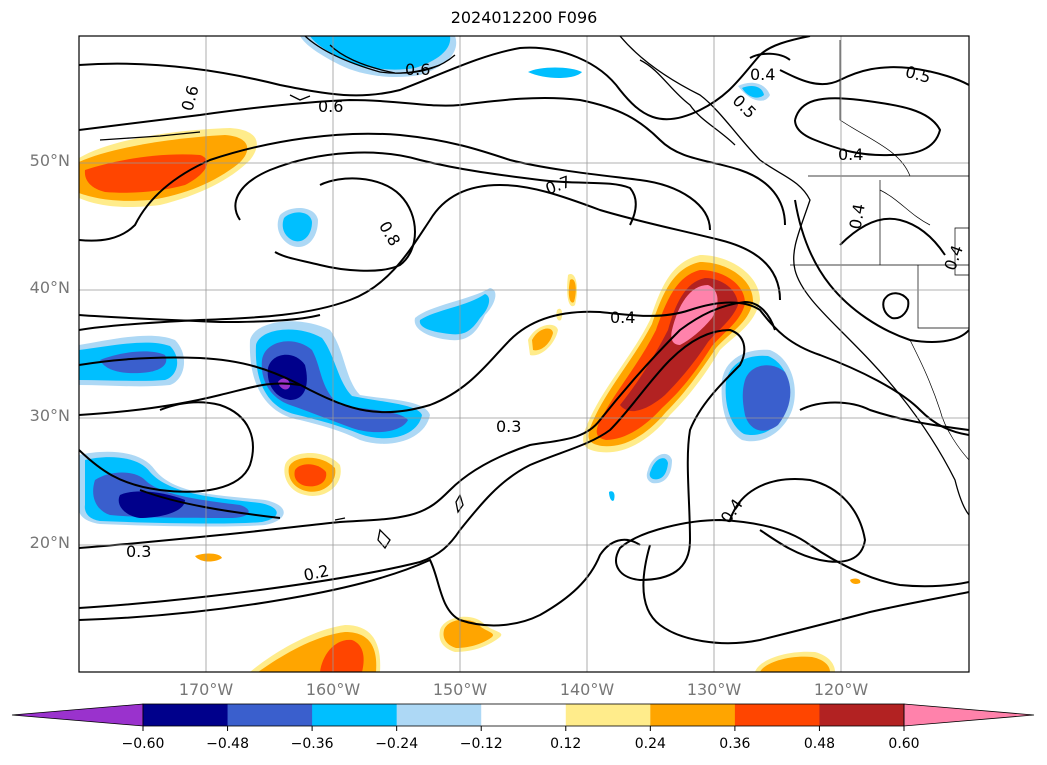 This screenshot has width=1047, height=765. I want to click on lon-label-170w: 170°W, so click(206, 689).